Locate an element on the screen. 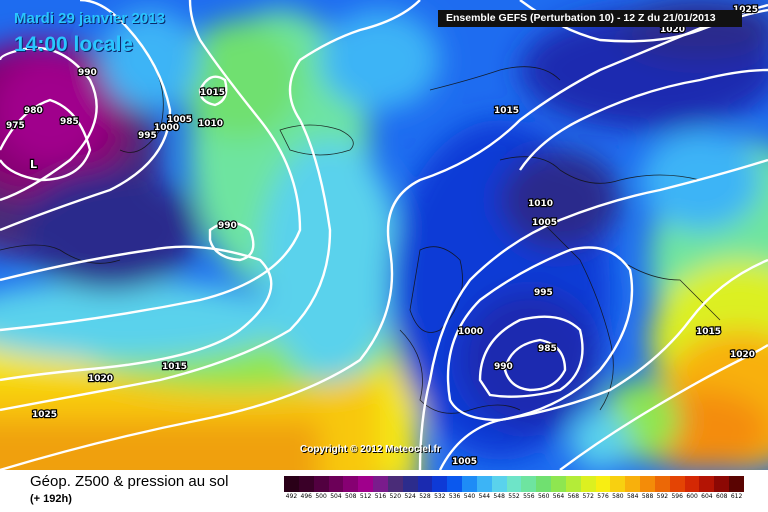  legend-value: 584 is located at coordinates (632, 496).